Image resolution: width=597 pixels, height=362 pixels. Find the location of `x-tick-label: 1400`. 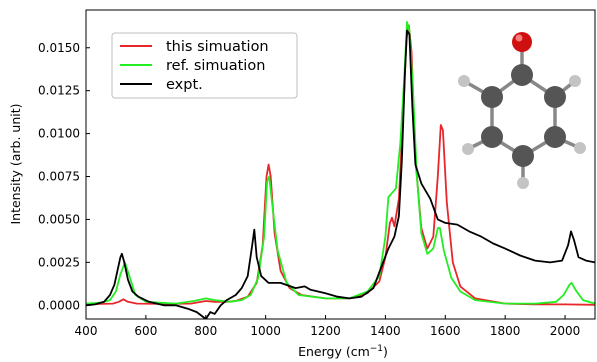

x-tick-label: 1400 is located at coordinates (385, 331).